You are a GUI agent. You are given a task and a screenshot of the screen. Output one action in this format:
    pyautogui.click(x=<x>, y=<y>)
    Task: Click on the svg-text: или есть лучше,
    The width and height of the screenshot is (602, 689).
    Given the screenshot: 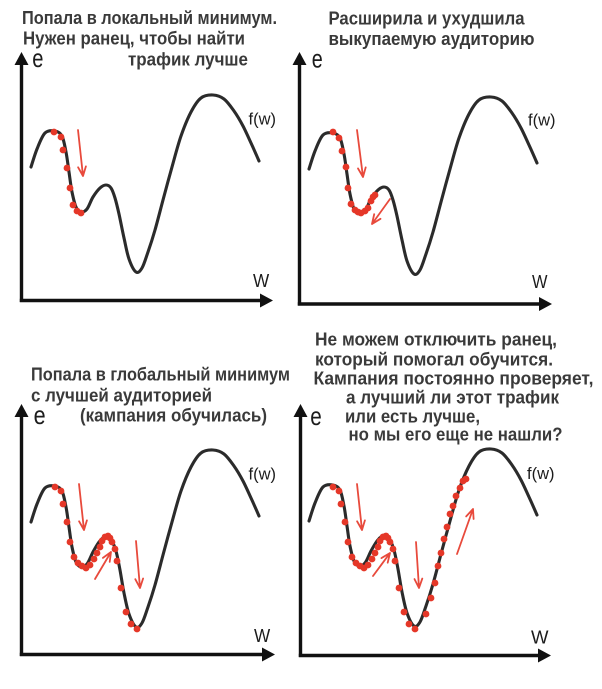 What is the action you would take?
    pyautogui.click(x=412, y=416)
    